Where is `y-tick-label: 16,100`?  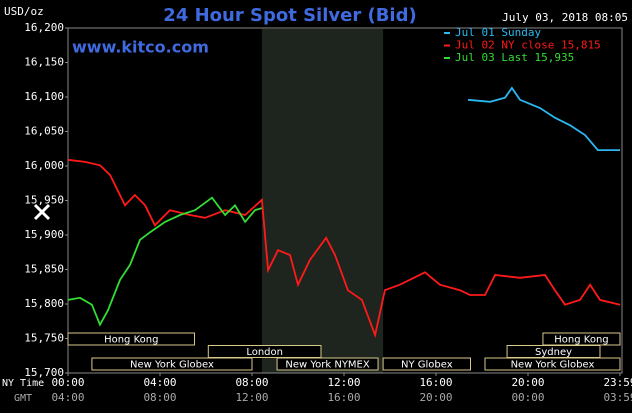
y-tick-label: 16,100 is located at coordinates (44, 96).